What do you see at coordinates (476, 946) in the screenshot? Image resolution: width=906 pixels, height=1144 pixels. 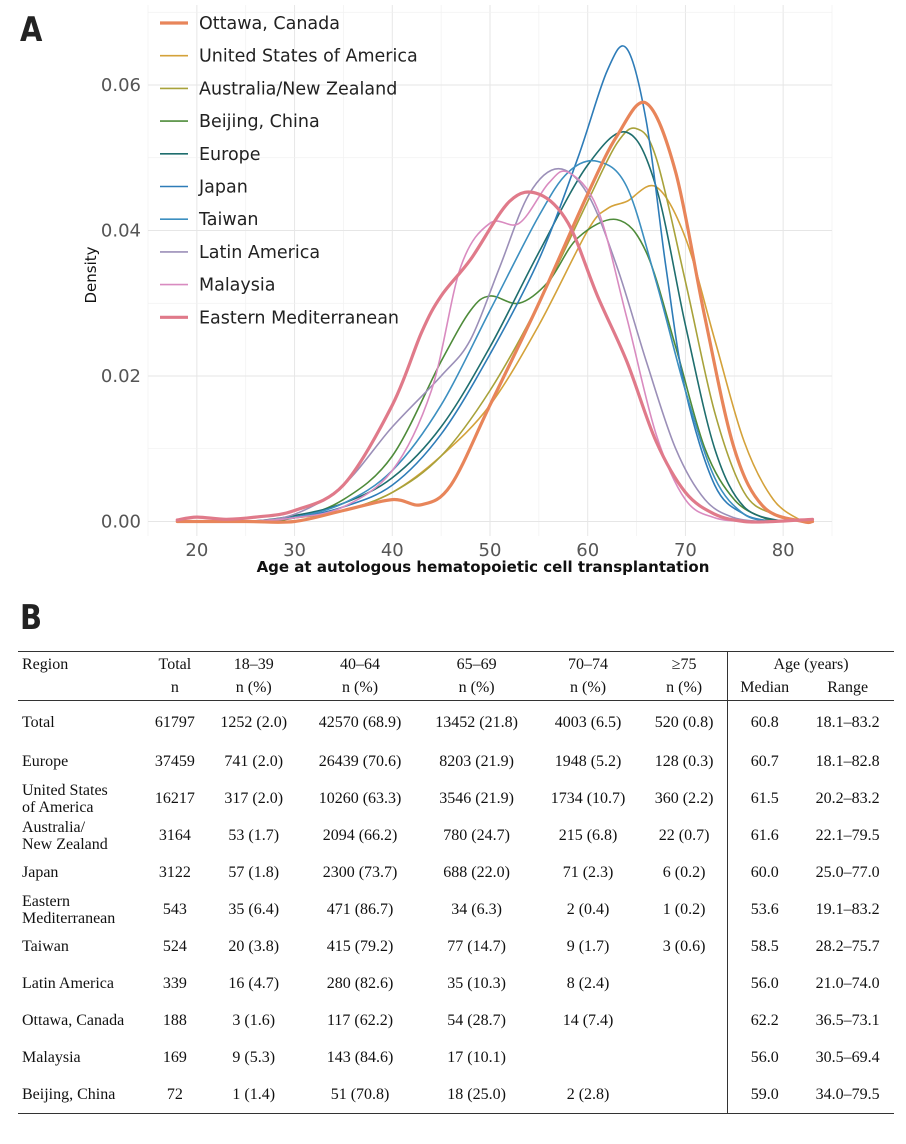 I see `row-value-cell: 77 (14.7)` at bounding box center [476, 946].